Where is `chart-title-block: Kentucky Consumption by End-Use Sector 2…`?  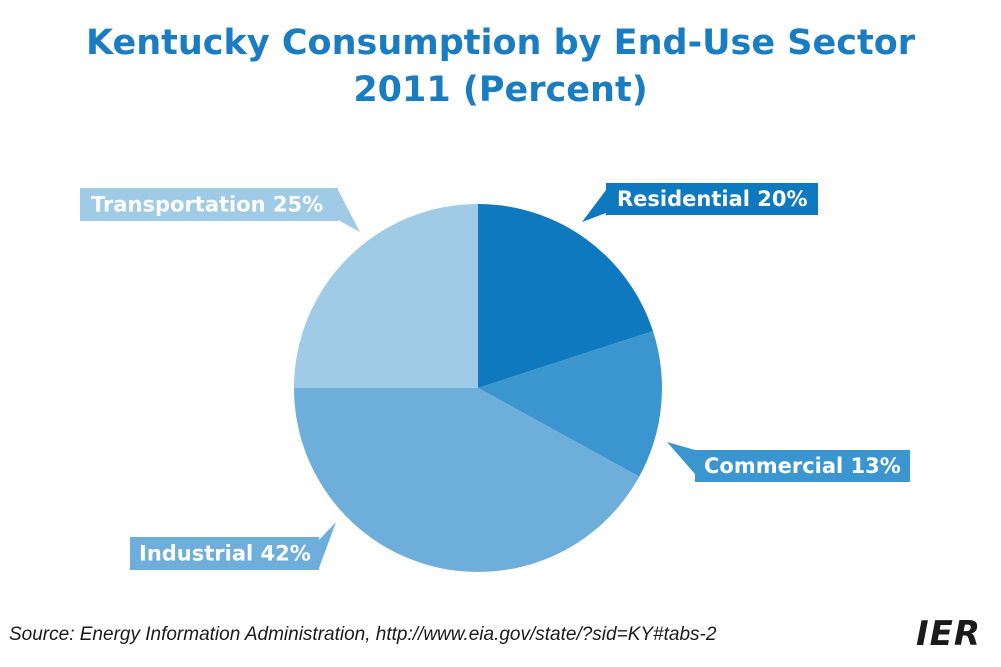
chart-title-block: Kentucky Consumption by End-Use Sector 2… is located at coordinates (500, 67).